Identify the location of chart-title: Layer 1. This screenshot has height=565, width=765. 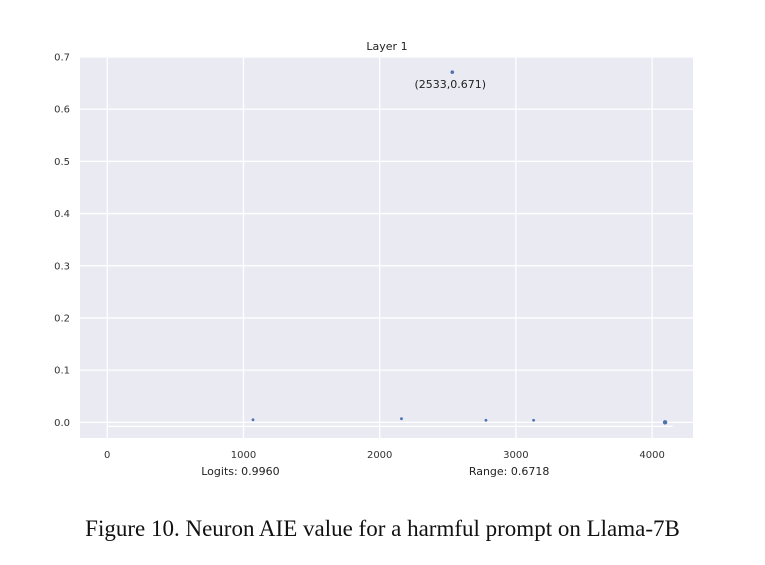
(386, 46).